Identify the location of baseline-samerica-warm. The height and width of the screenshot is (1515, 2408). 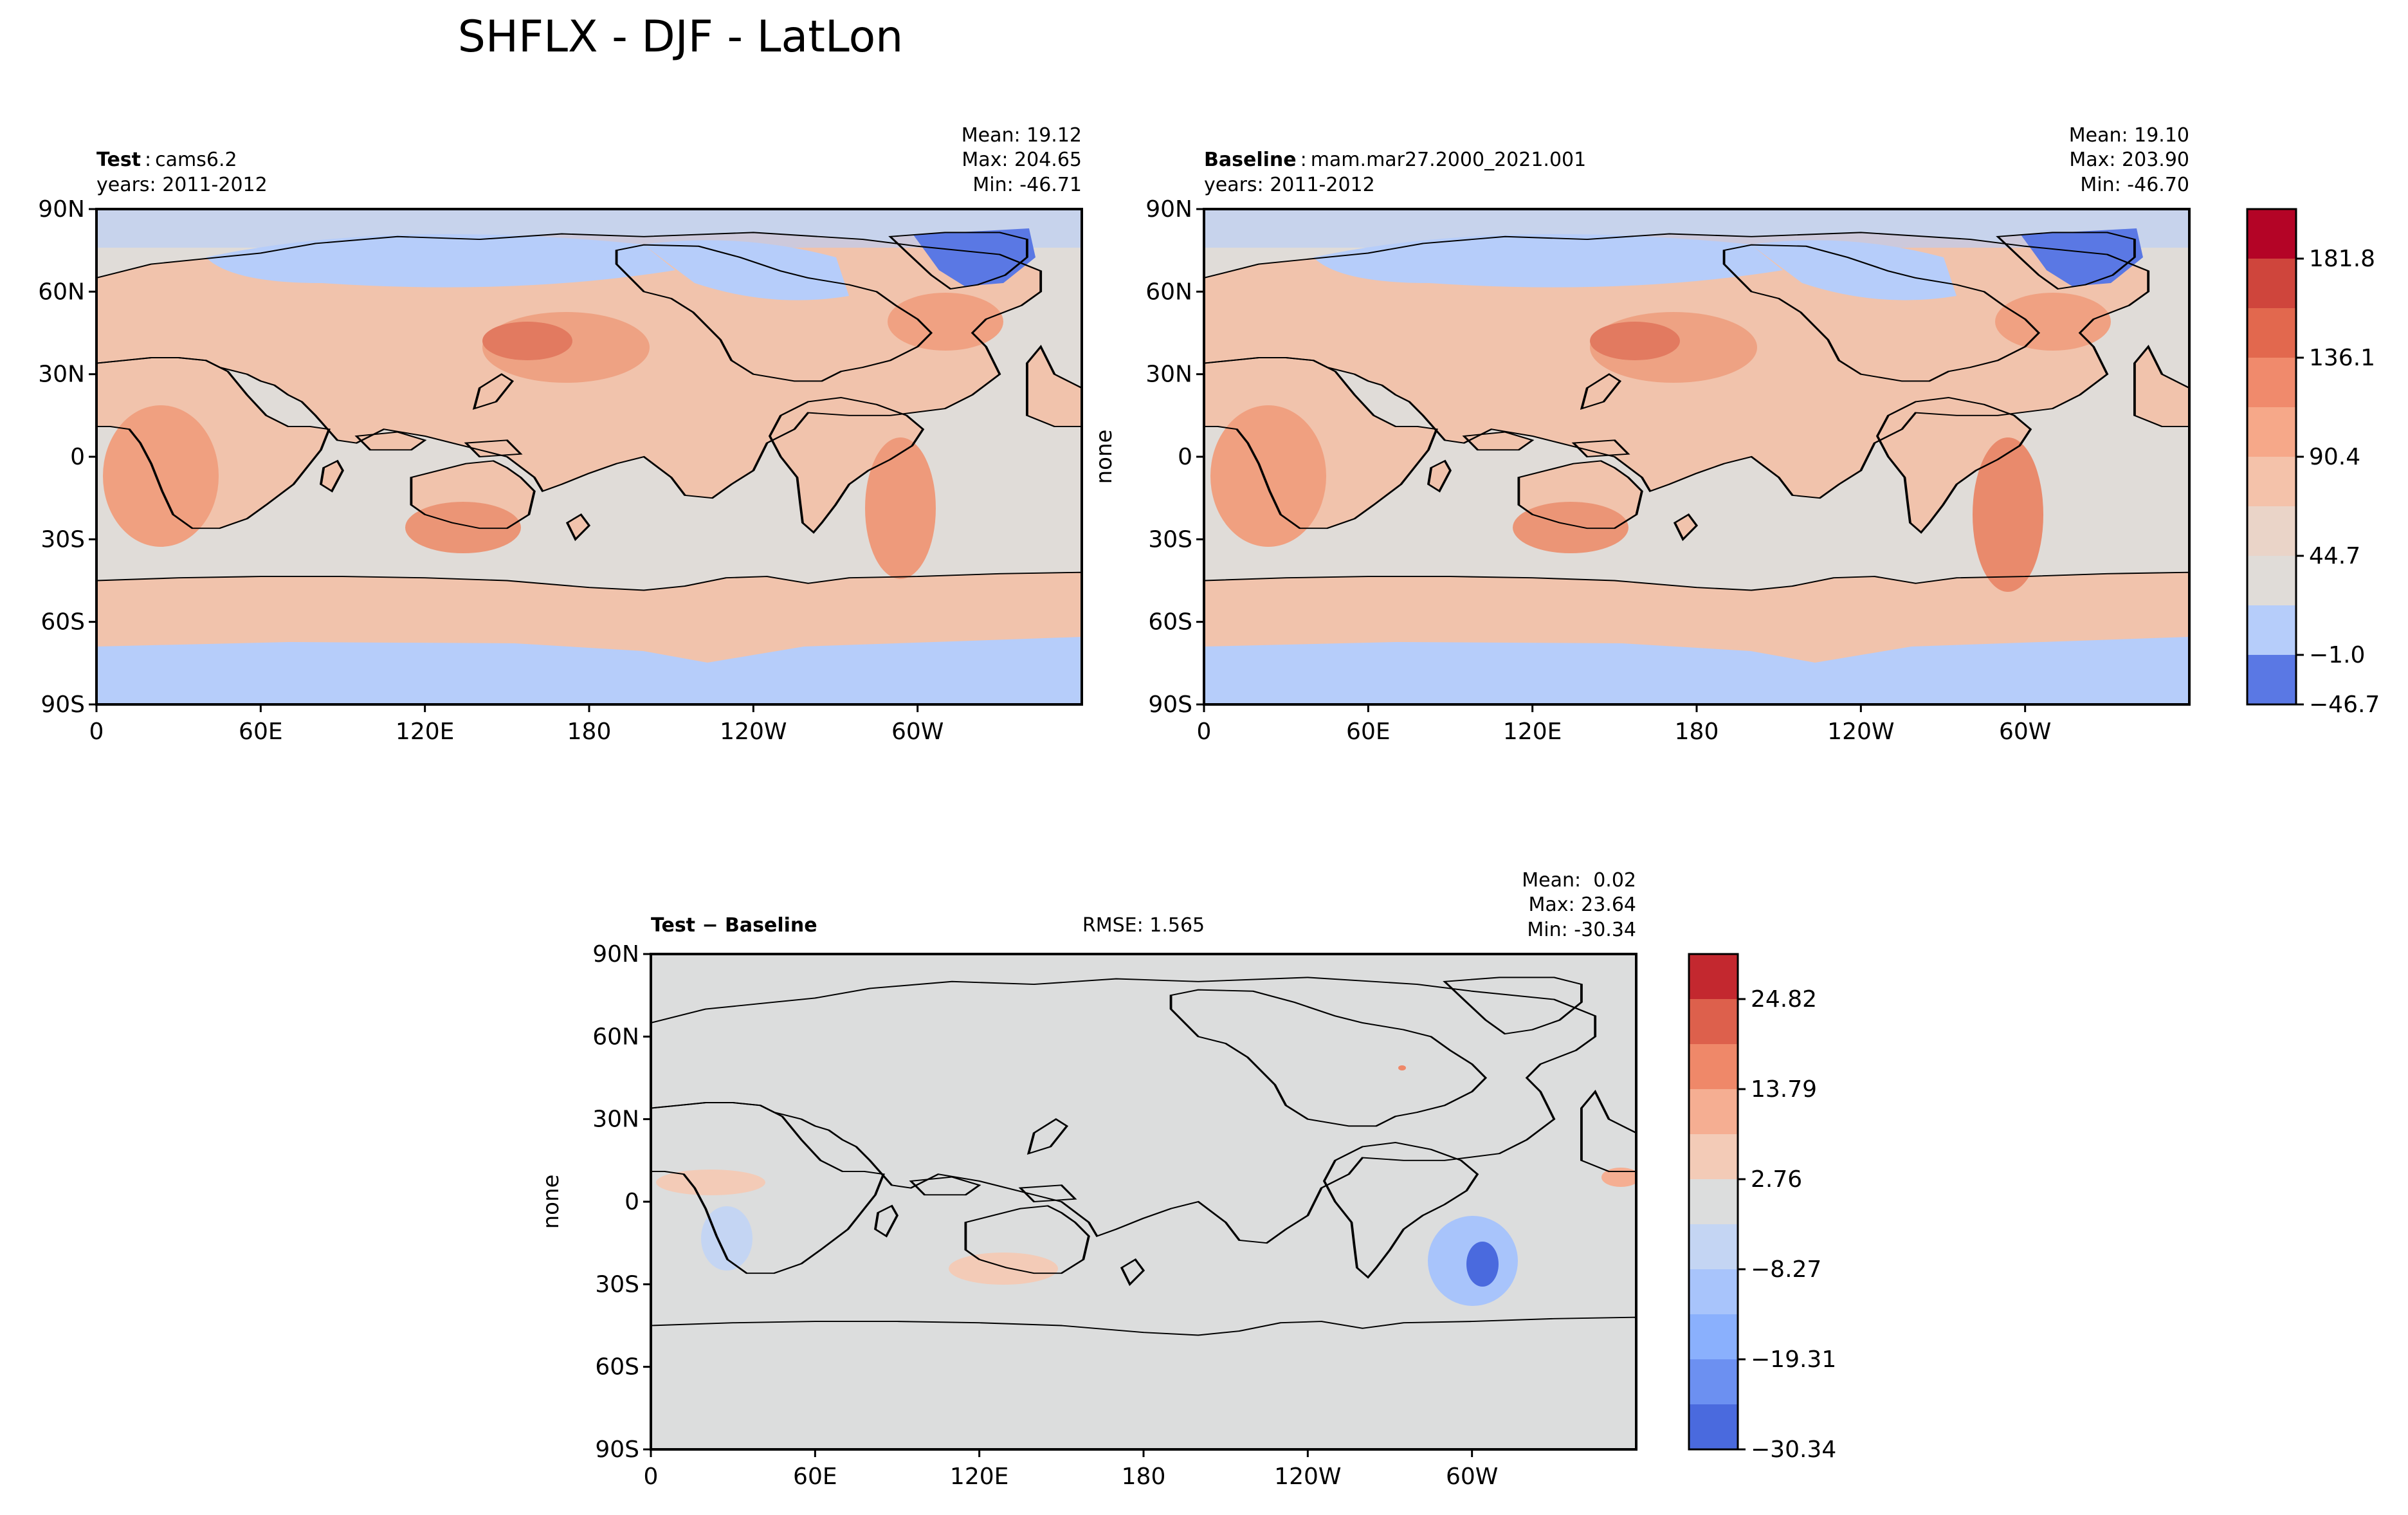
(2008, 514).